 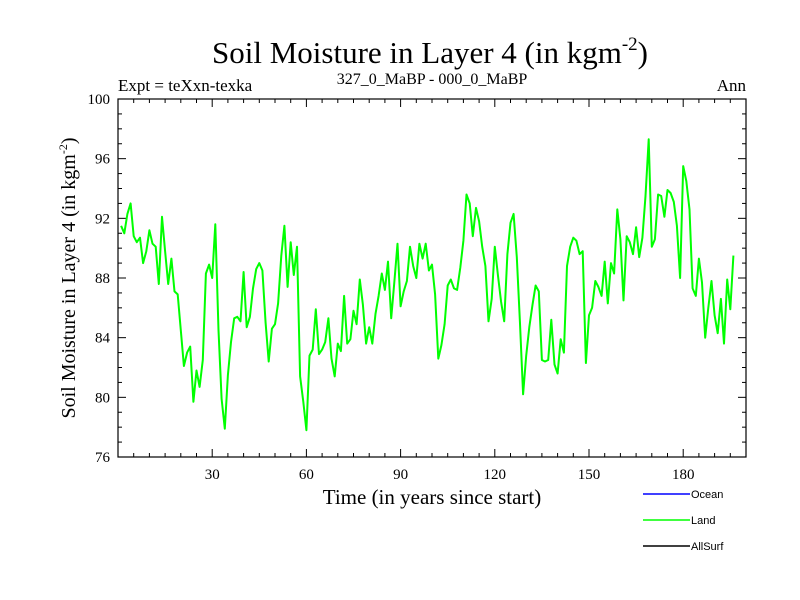 What do you see at coordinates (212, 475) in the screenshot?
I see `x-tick-label: 30` at bounding box center [212, 475].